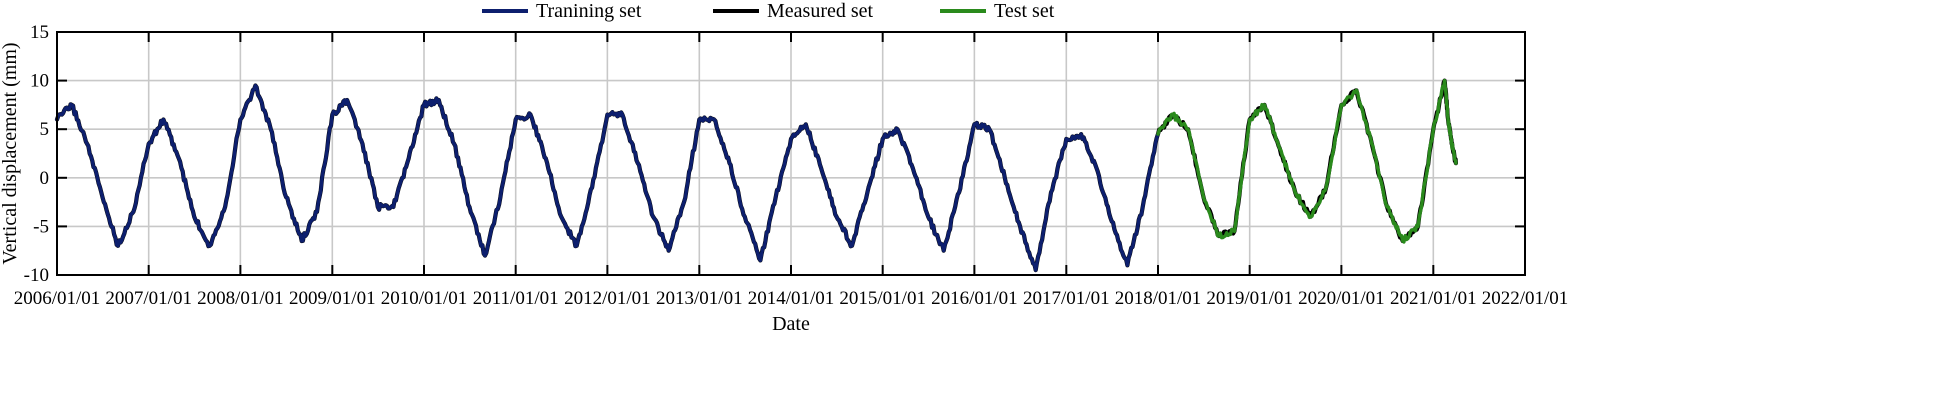 This screenshot has height=409, width=1934. What do you see at coordinates (791, 324) in the screenshot?
I see `x-axis-title: Date` at bounding box center [791, 324].